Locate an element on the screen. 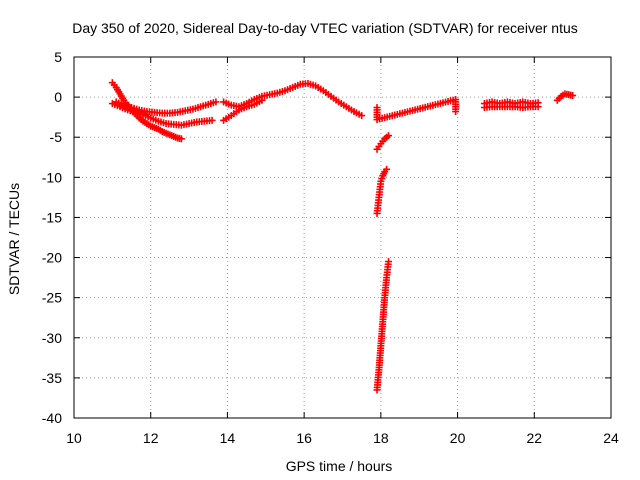 The height and width of the screenshot is (480, 640). y-tick-label: -30 is located at coordinates (52, 338).